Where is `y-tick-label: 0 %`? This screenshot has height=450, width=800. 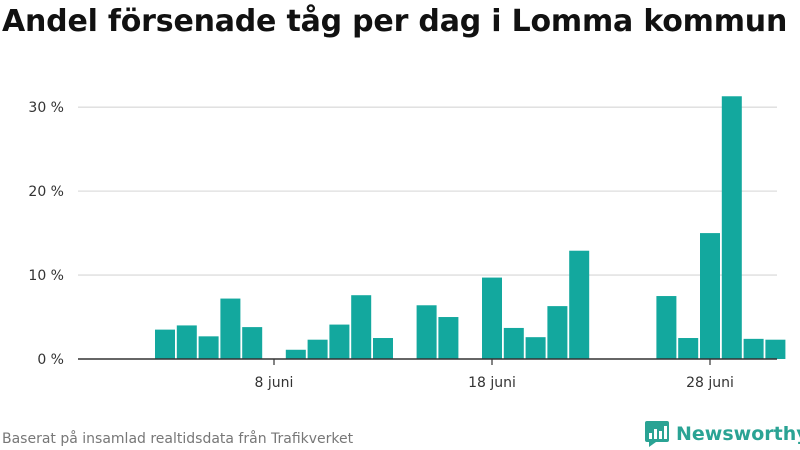
y-tick-label: 0 % is located at coordinates (50, 360).